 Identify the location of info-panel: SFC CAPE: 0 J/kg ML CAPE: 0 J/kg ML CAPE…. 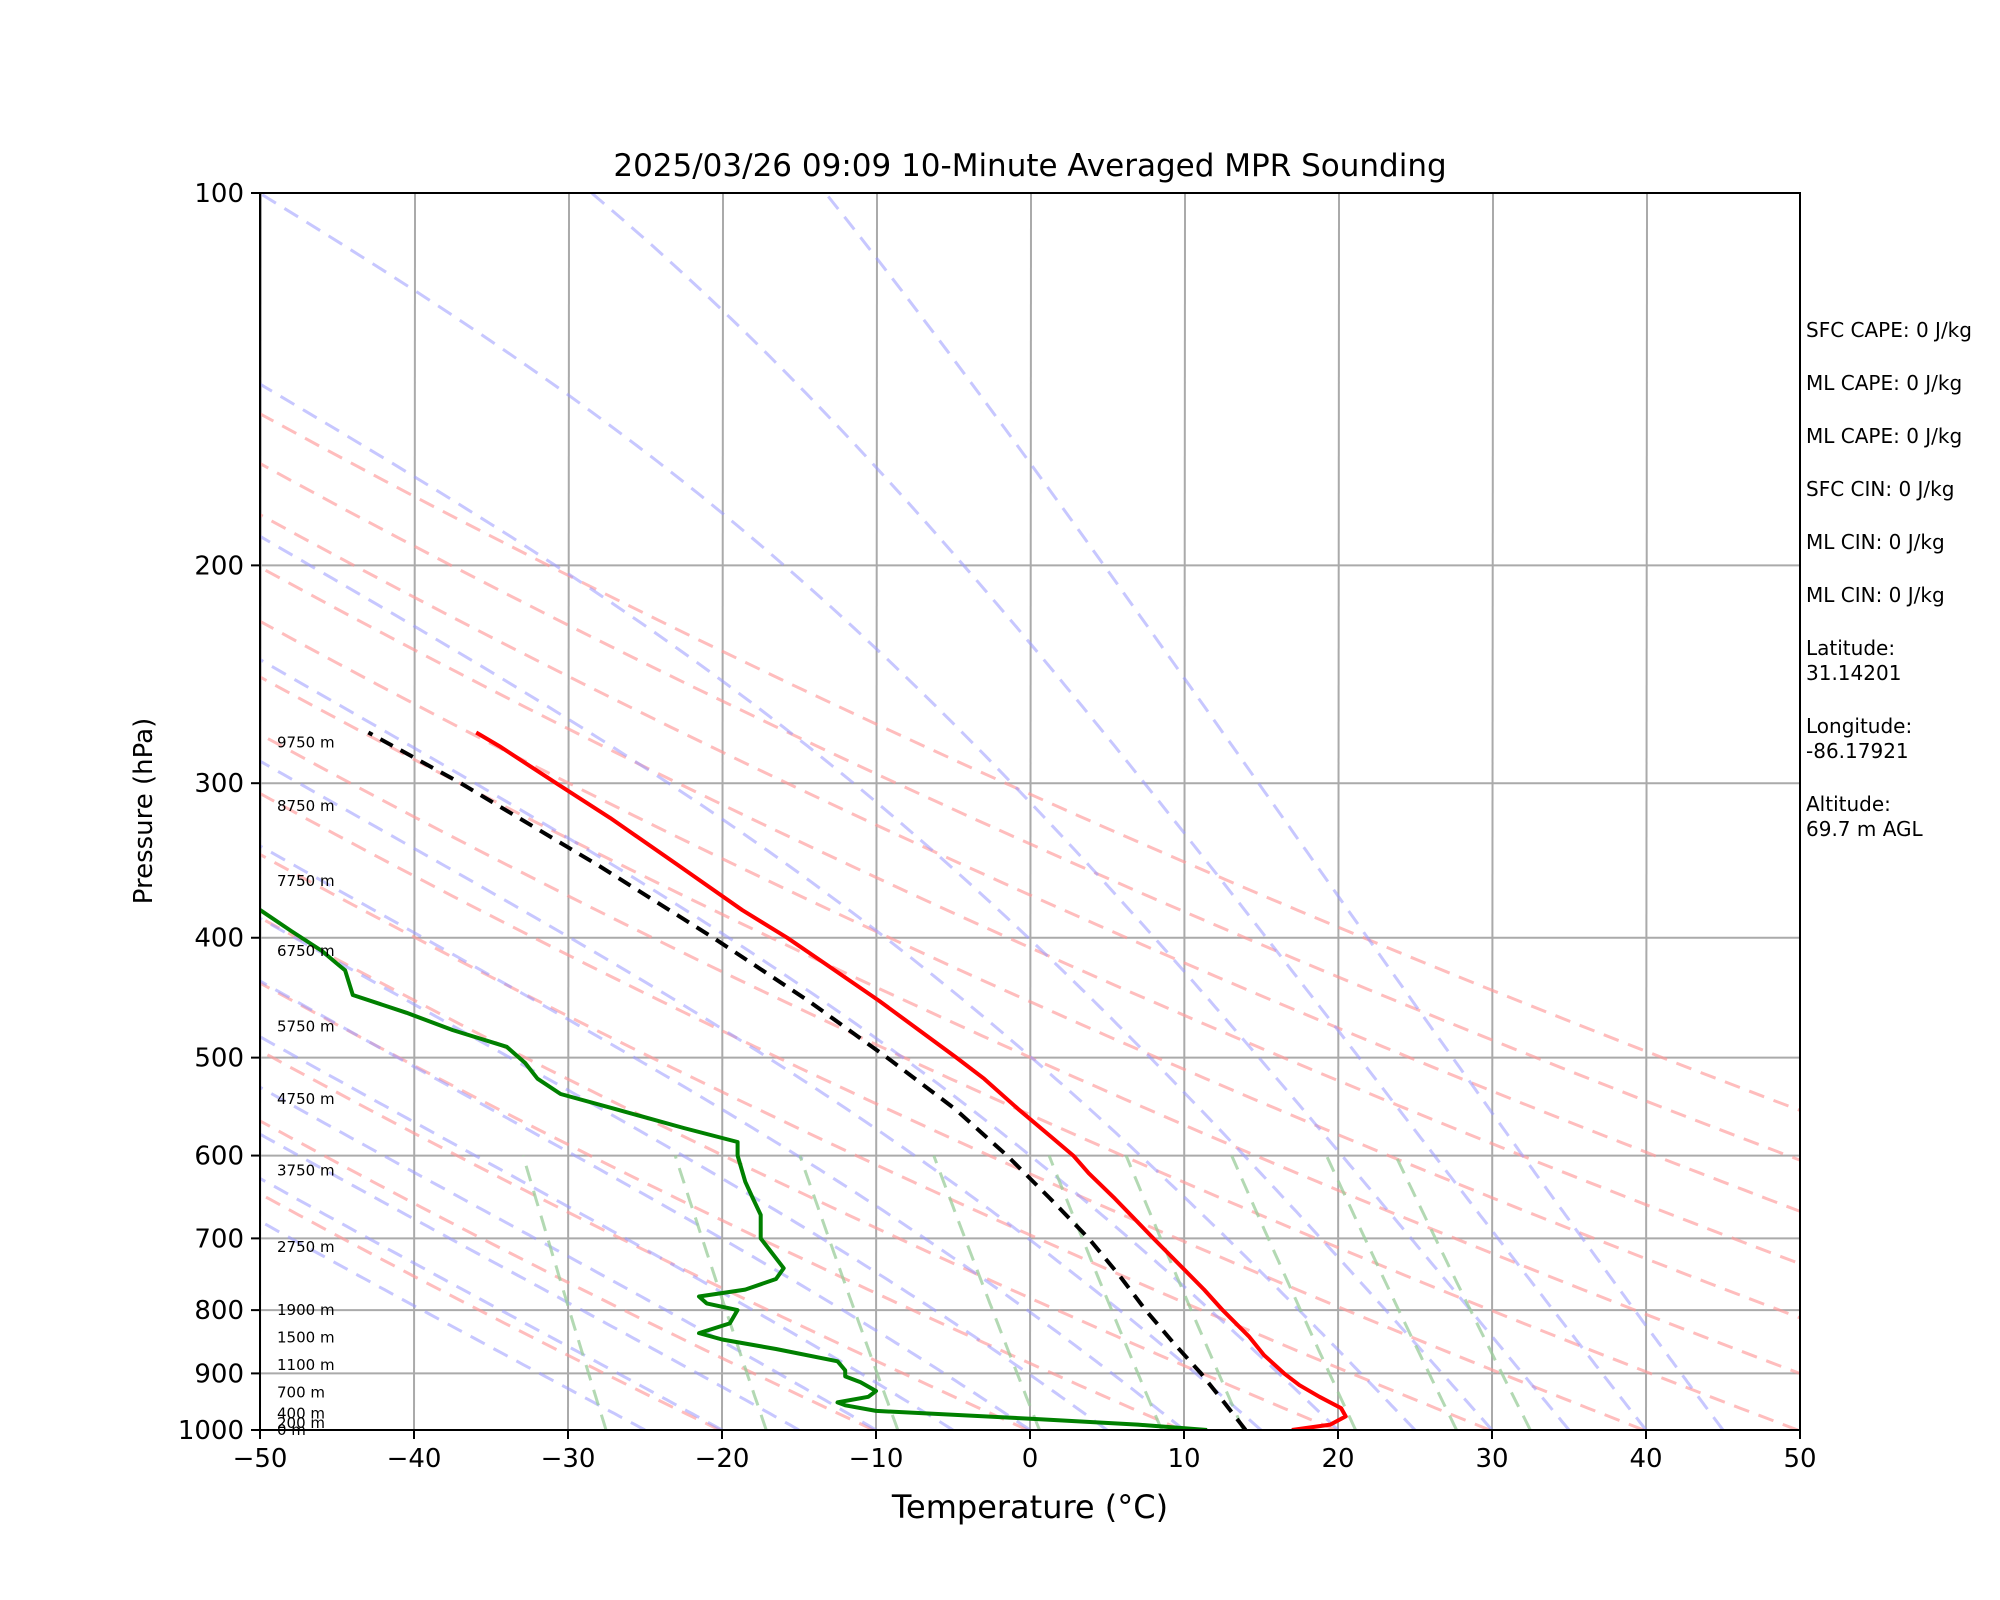
(1889, 580).